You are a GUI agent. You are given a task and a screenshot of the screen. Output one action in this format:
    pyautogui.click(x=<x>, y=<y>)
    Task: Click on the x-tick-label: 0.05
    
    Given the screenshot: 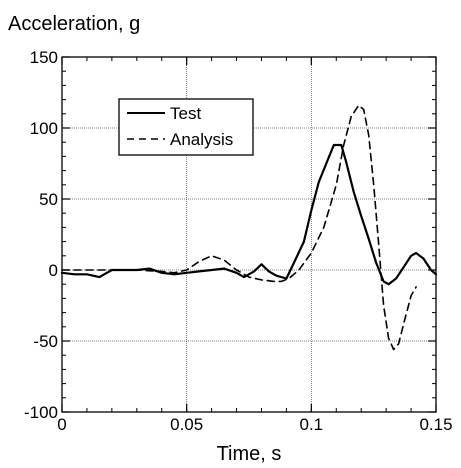 What is the action you would take?
    pyautogui.click(x=186, y=424)
    